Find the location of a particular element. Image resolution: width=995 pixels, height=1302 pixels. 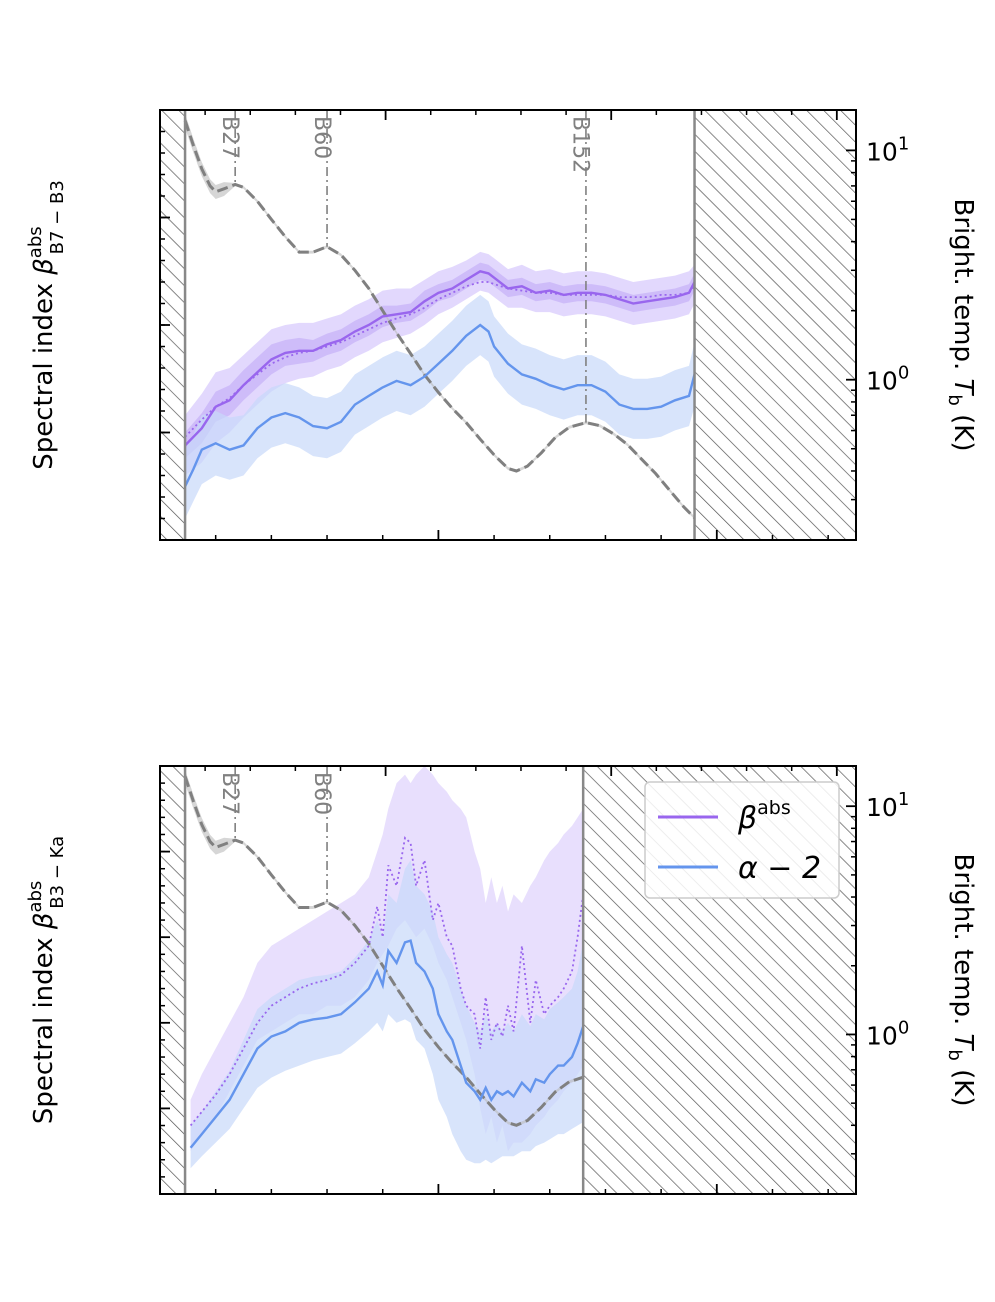

legend-box is located at coordinates (742, 840).